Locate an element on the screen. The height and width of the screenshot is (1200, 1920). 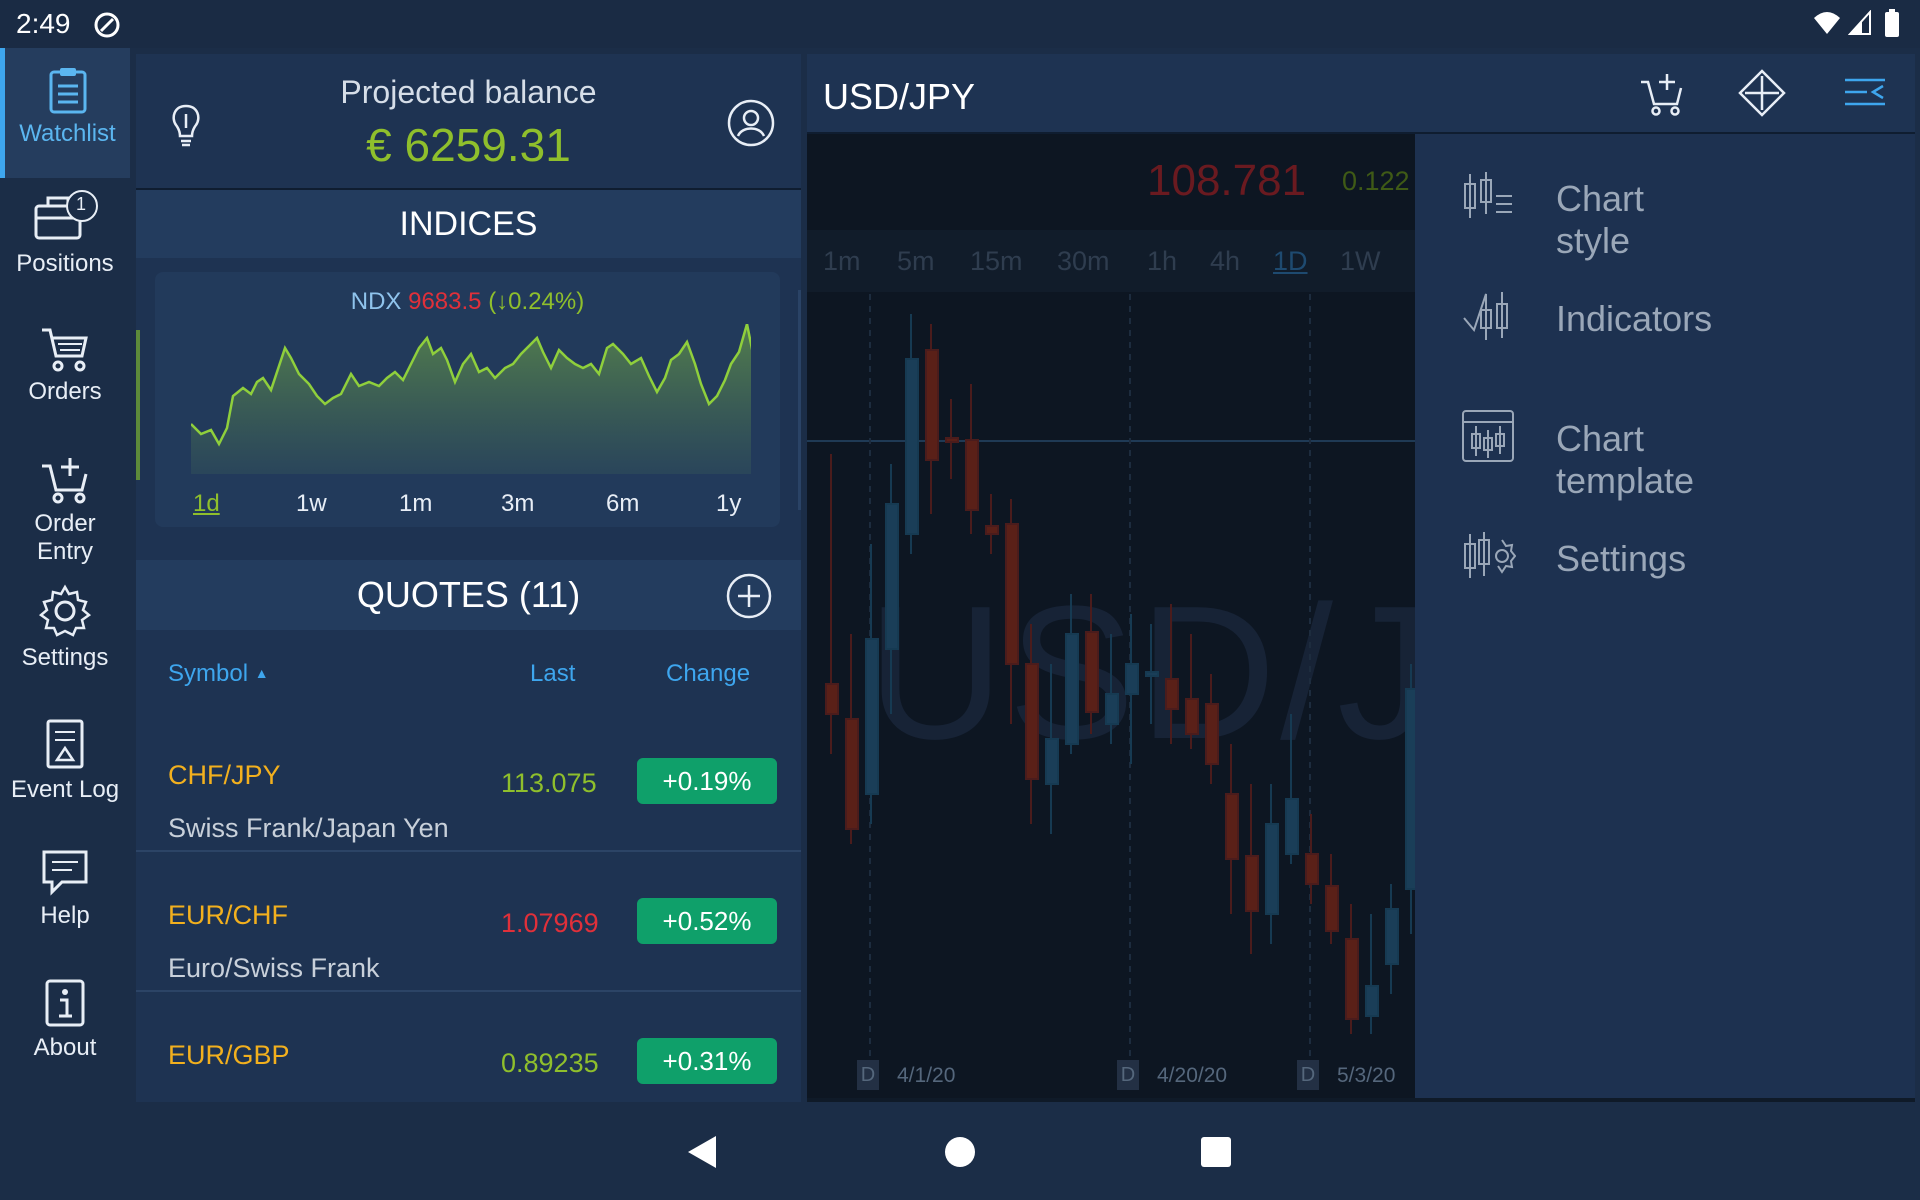
last-column-header: Last is located at coordinates (553, 673).